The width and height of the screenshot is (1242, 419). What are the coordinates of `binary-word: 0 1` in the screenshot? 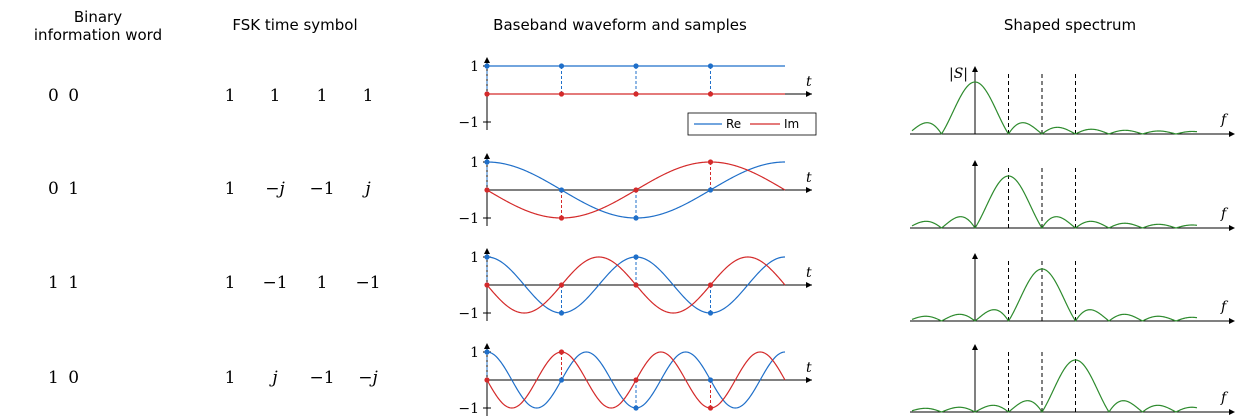 It's located at (65, 189).